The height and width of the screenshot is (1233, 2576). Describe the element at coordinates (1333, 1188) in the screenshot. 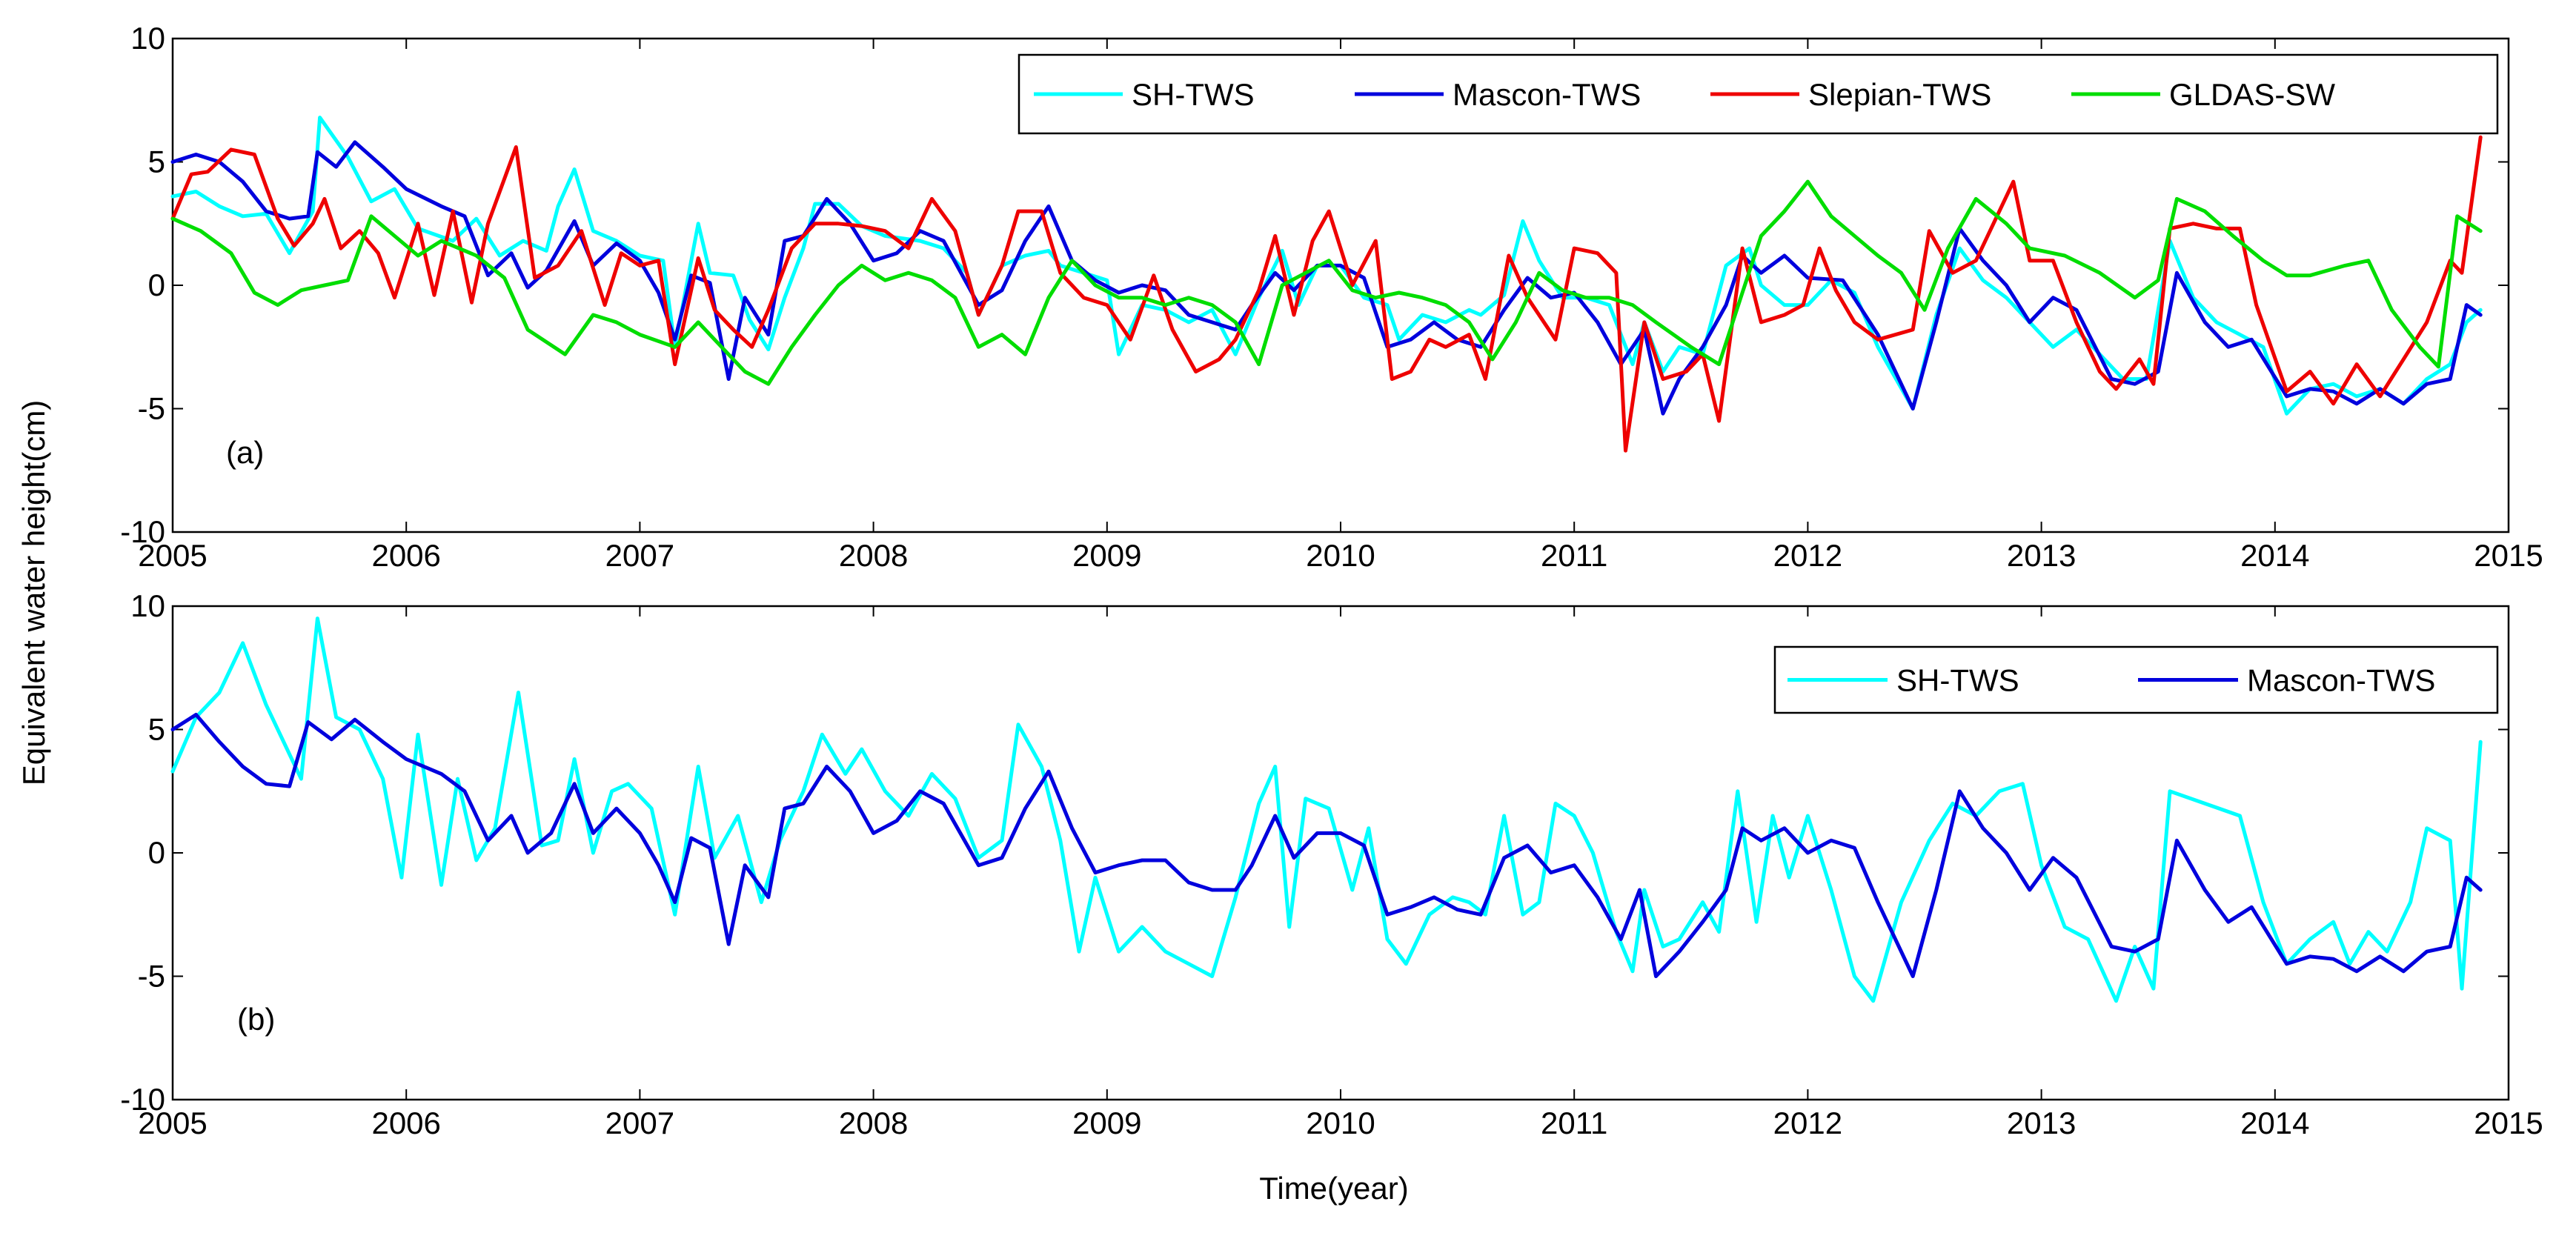

I see `x-axis-label: Time(year)` at that location.